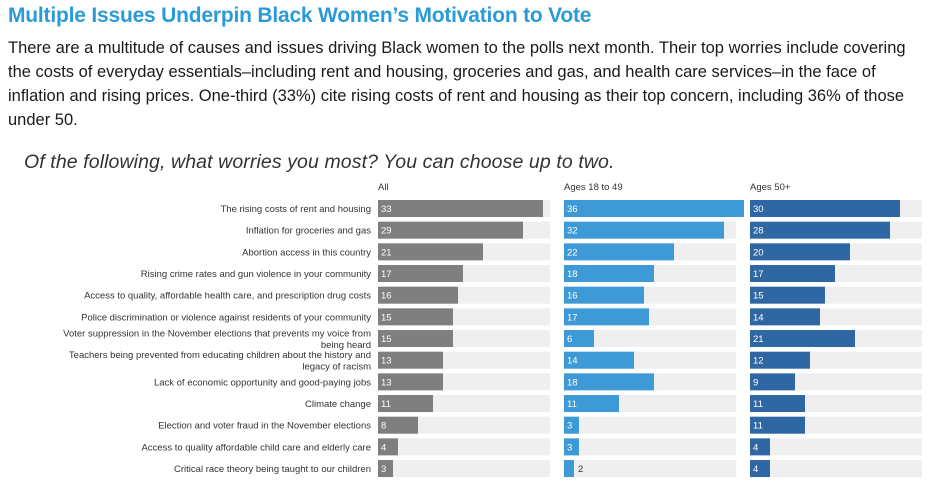  What do you see at coordinates (338, 404) in the screenshot?
I see `category-label: Climate change` at bounding box center [338, 404].